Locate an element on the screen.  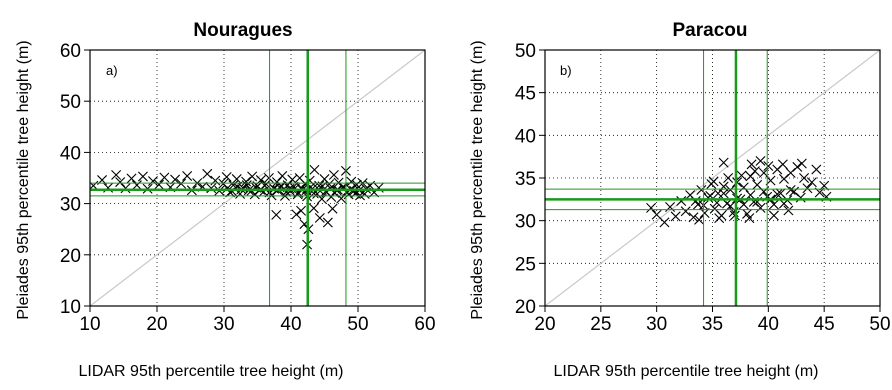
y-tick-label: 60 is located at coordinates (70, 51).